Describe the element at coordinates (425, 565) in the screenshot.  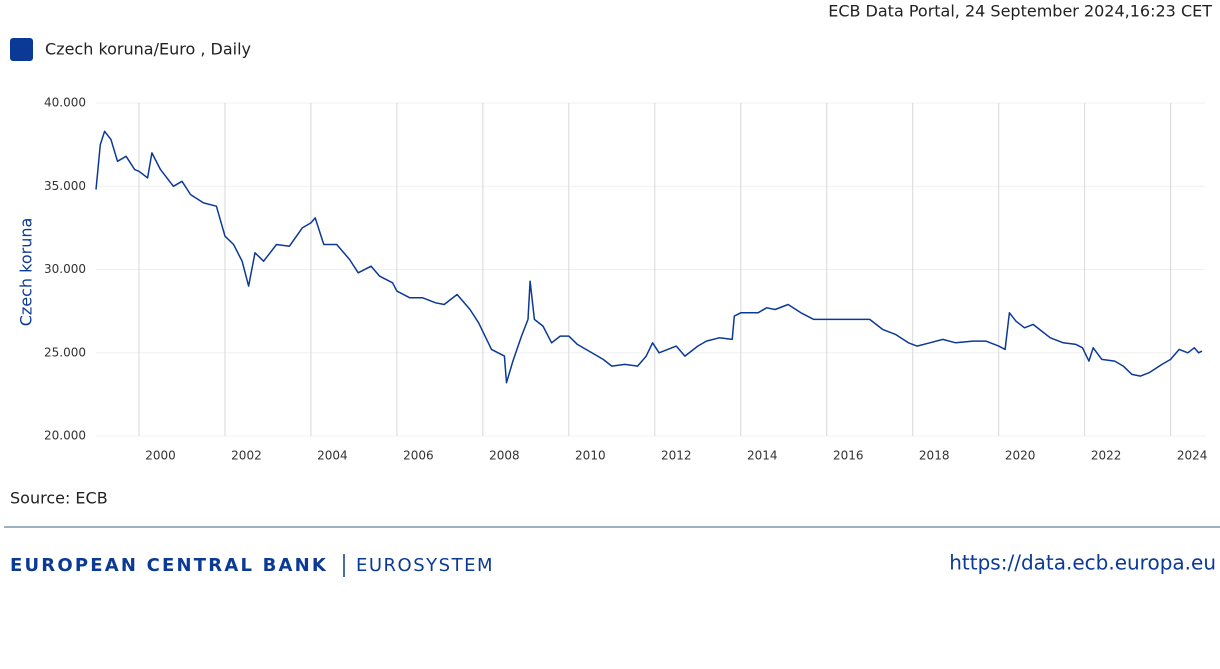
I see `eurosystem: EUROSYSTEM` at that location.